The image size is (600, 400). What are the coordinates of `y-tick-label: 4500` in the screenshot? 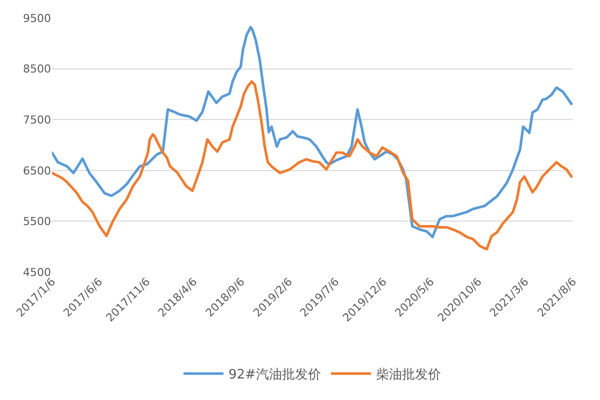 It's located at (37, 272).